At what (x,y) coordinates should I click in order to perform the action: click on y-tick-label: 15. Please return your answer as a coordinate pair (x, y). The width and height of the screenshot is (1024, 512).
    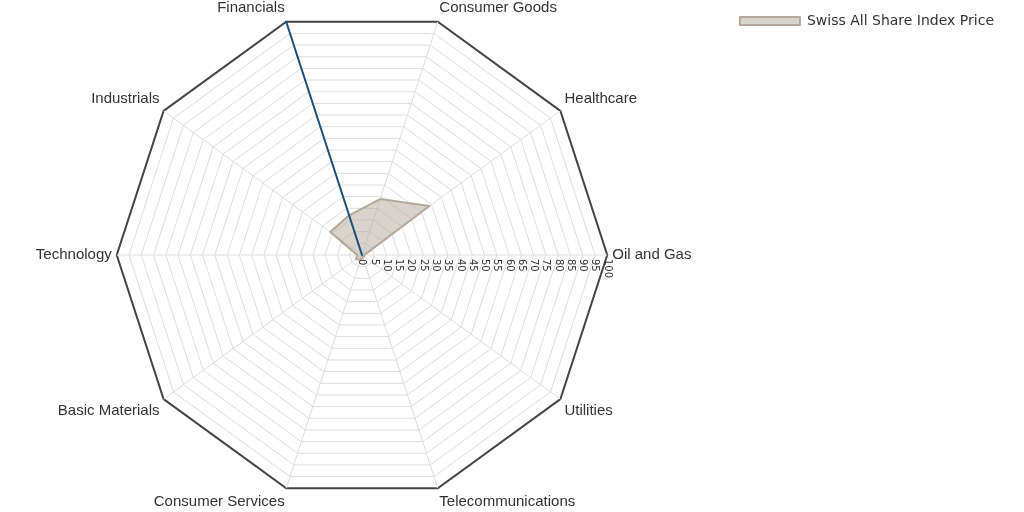
    Looking at the image, I should click on (400, 265).